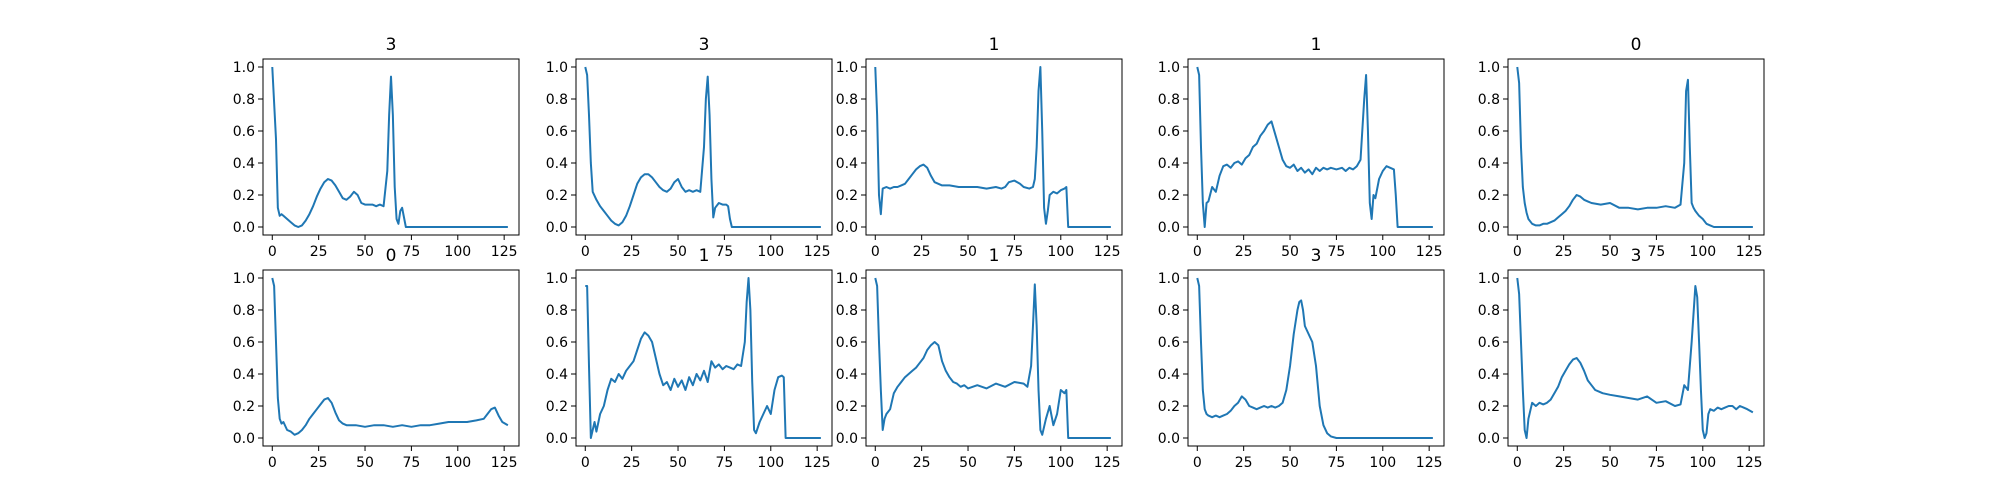 The image size is (2000, 500). I want to click on subplot-3: 1 0 25 50 75 100 125 0.0 0.2 0.4 0.6 0.8 1.0, so click(979, 147).